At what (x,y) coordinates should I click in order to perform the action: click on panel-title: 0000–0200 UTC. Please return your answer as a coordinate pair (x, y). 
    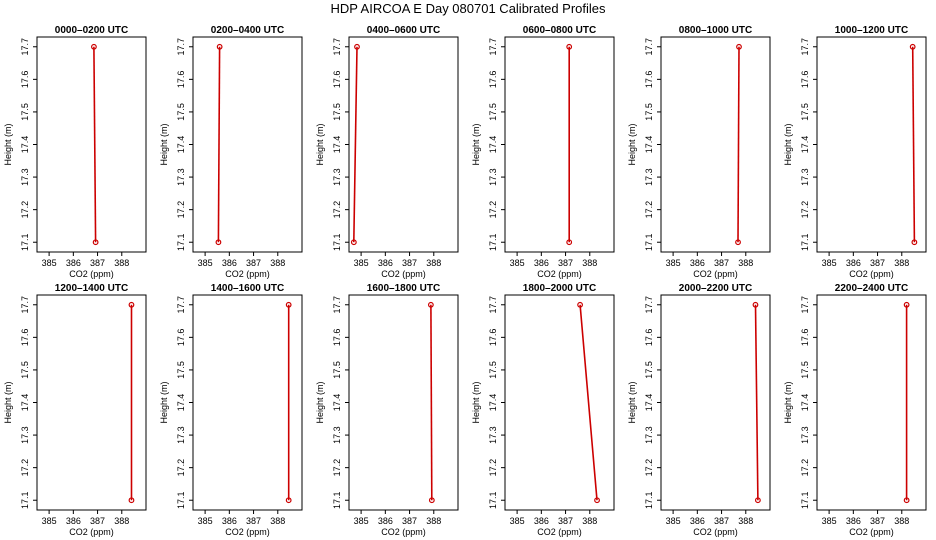
    Looking at the image, I should click on (91, 30).